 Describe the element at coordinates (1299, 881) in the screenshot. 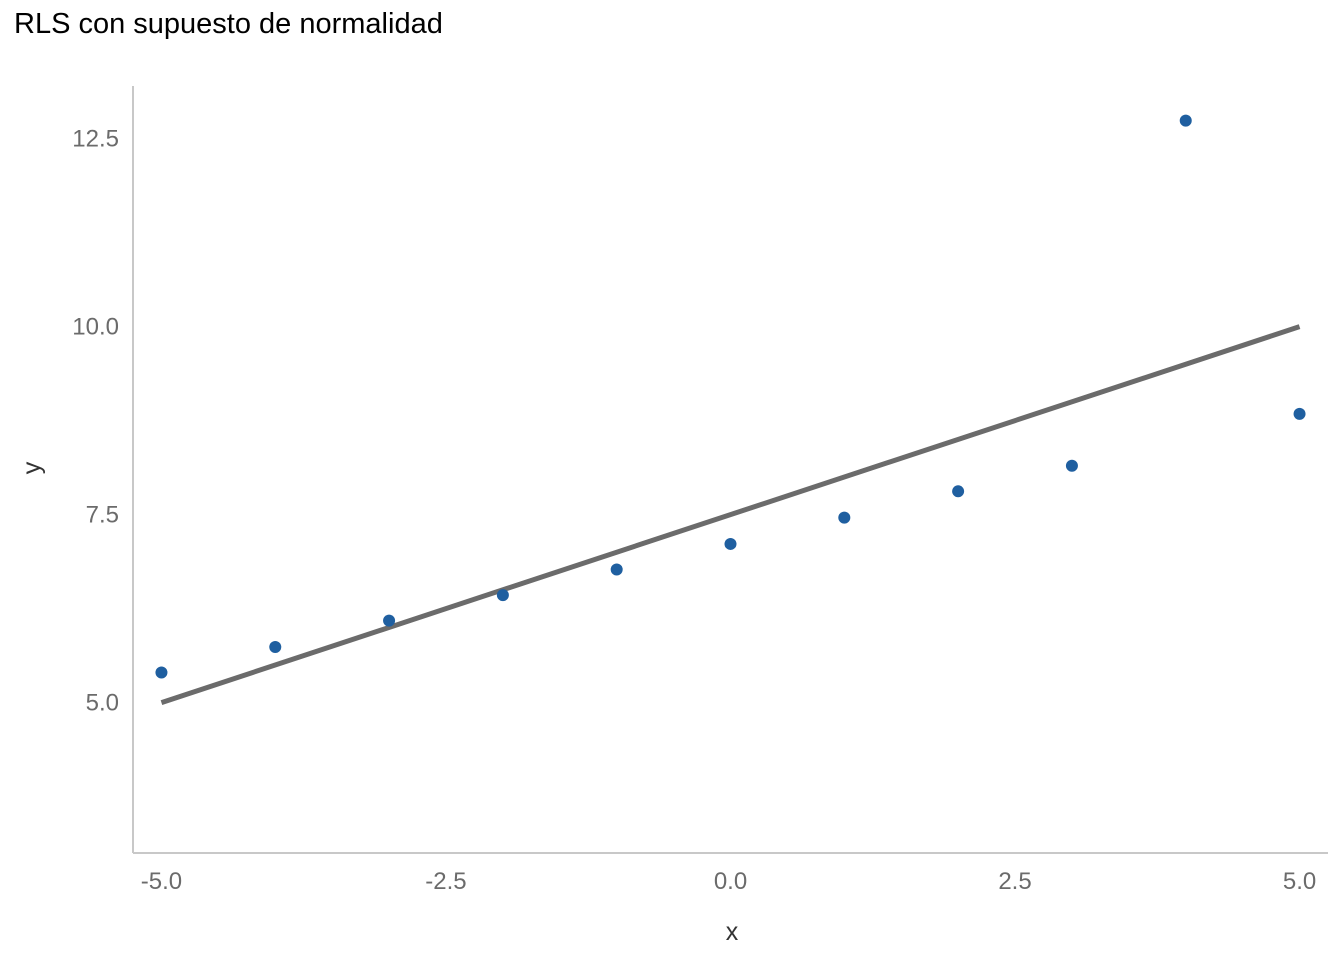

I see `x-tick-label: 5.0` at that location.